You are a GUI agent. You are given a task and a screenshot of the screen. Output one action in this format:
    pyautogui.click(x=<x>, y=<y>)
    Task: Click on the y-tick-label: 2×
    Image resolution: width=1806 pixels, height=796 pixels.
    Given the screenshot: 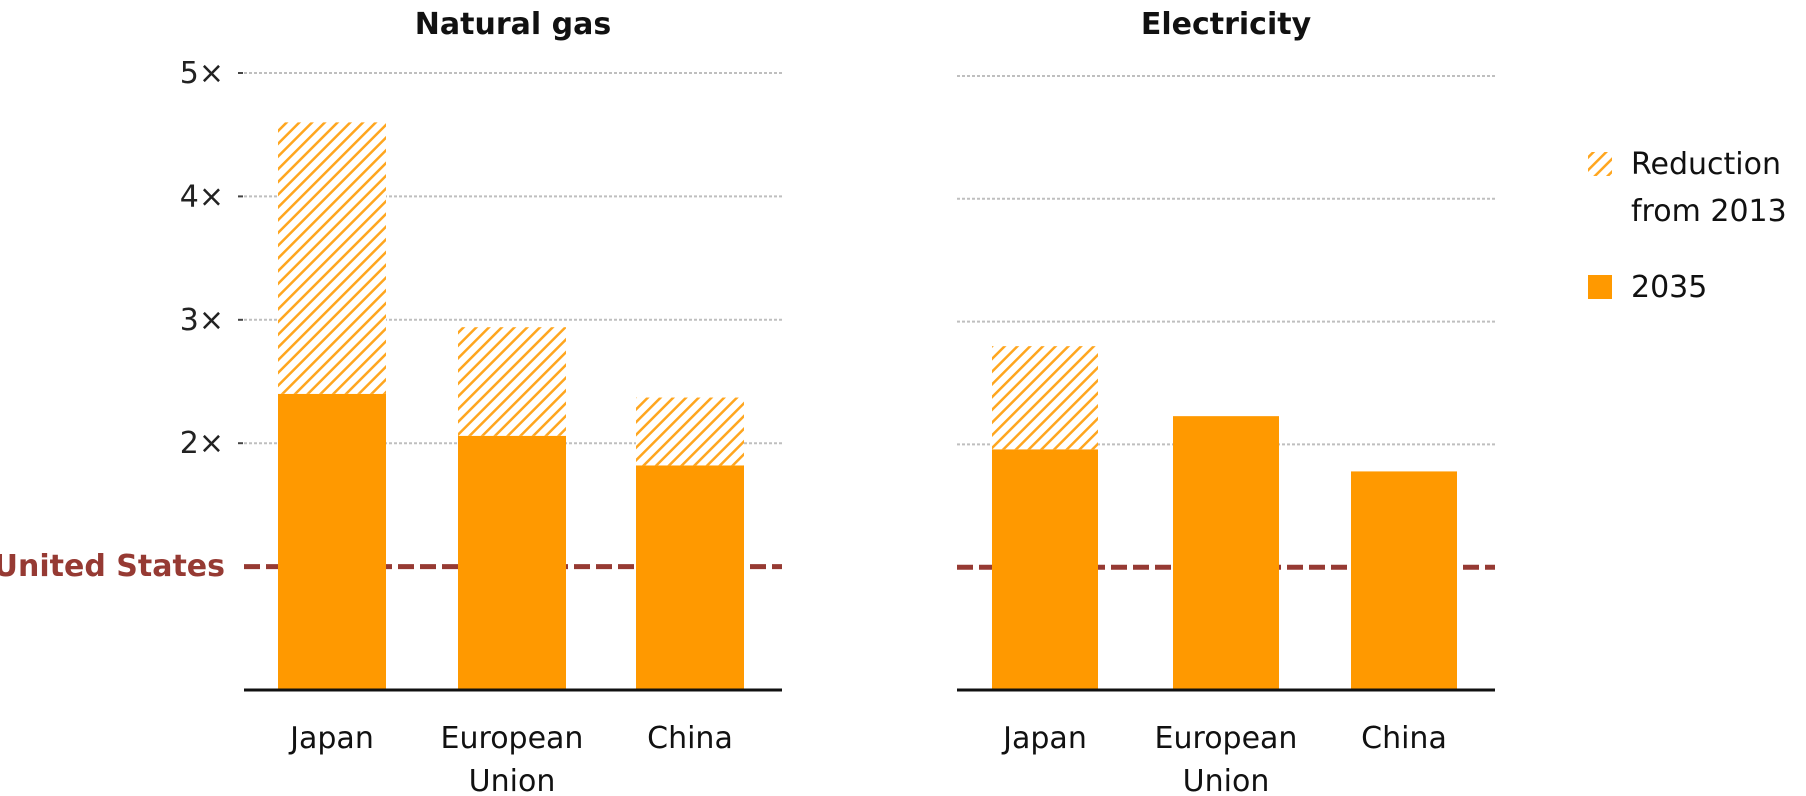 What is the action you would take?
    pyautogui.click(x=202, y=443)
    